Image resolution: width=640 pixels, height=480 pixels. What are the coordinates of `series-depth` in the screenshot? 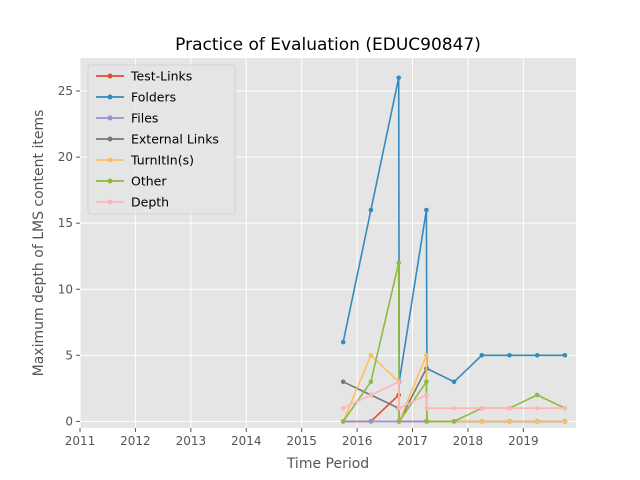 It's located at (454, 395).